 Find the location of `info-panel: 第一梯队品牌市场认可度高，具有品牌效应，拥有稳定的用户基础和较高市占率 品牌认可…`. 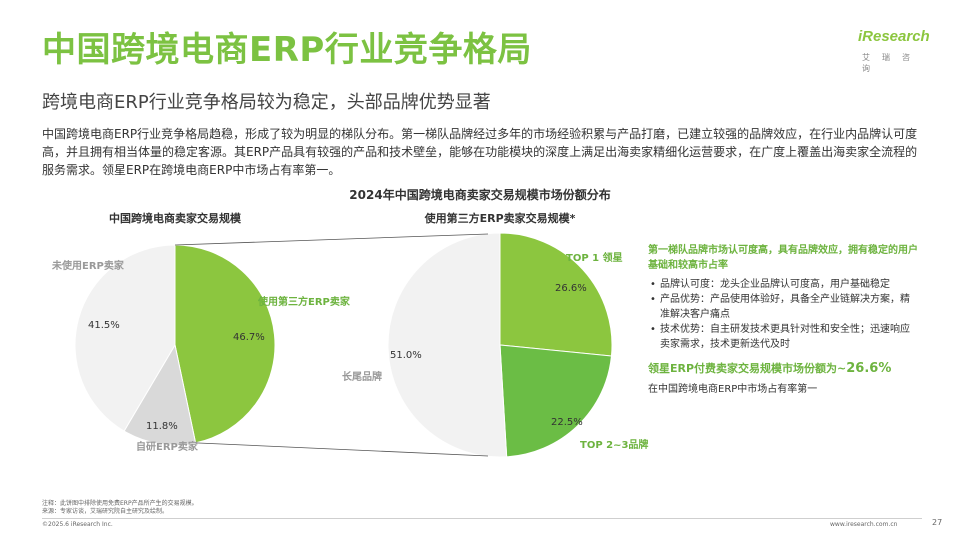

info-panel: 第一梯队品牌市场认可度高，具有品牌效应，拥有稳定的用户基础和较高市占率 品牌认可… is located at coordinates (783, 297).